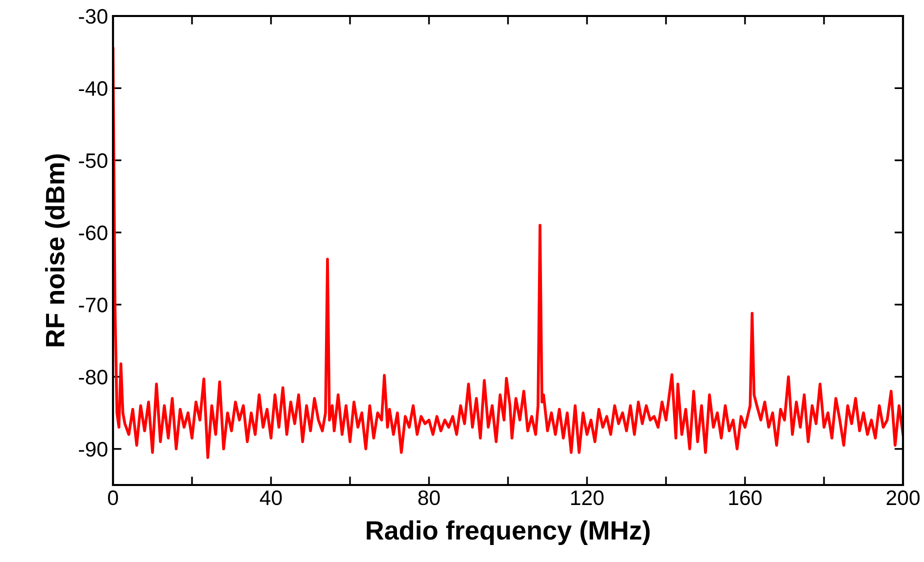 The width and height of the screenshot is (924, 562). What do you see at coordinates (271, 498) in the screenshot?
I see `x-tick-label: 40` at bounding box center [271, 498].